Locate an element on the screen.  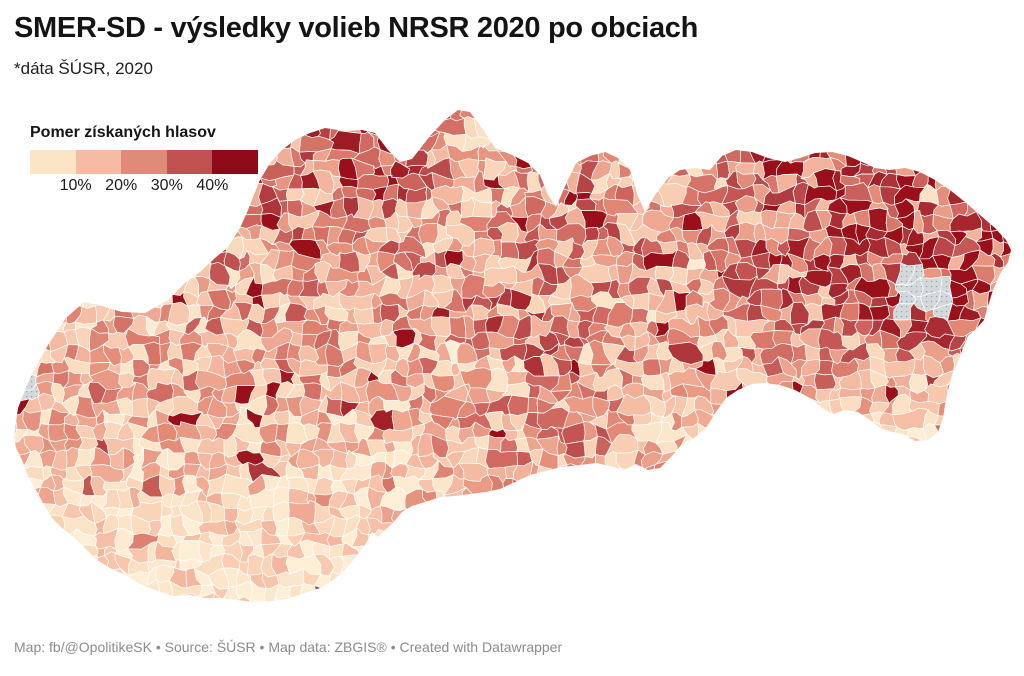
legend-title: Pomer získaných hlasov is located at coordinates (123, 132).